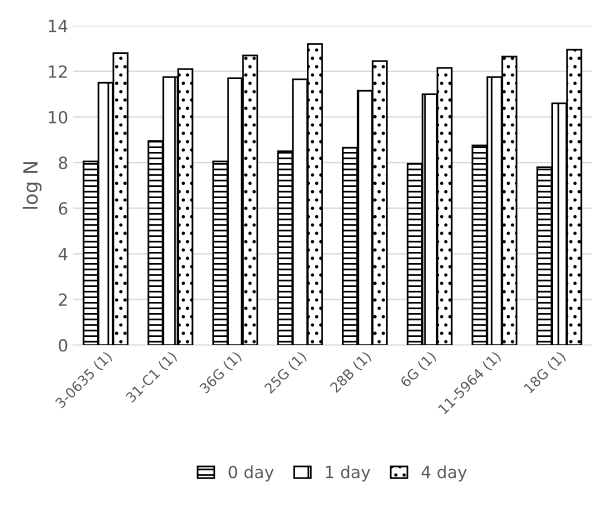 This screenshot has height=515, width=610. Describe the element at coordinates (63, 345) in the screenshot. I see `y-tick-label: 0` at that location.